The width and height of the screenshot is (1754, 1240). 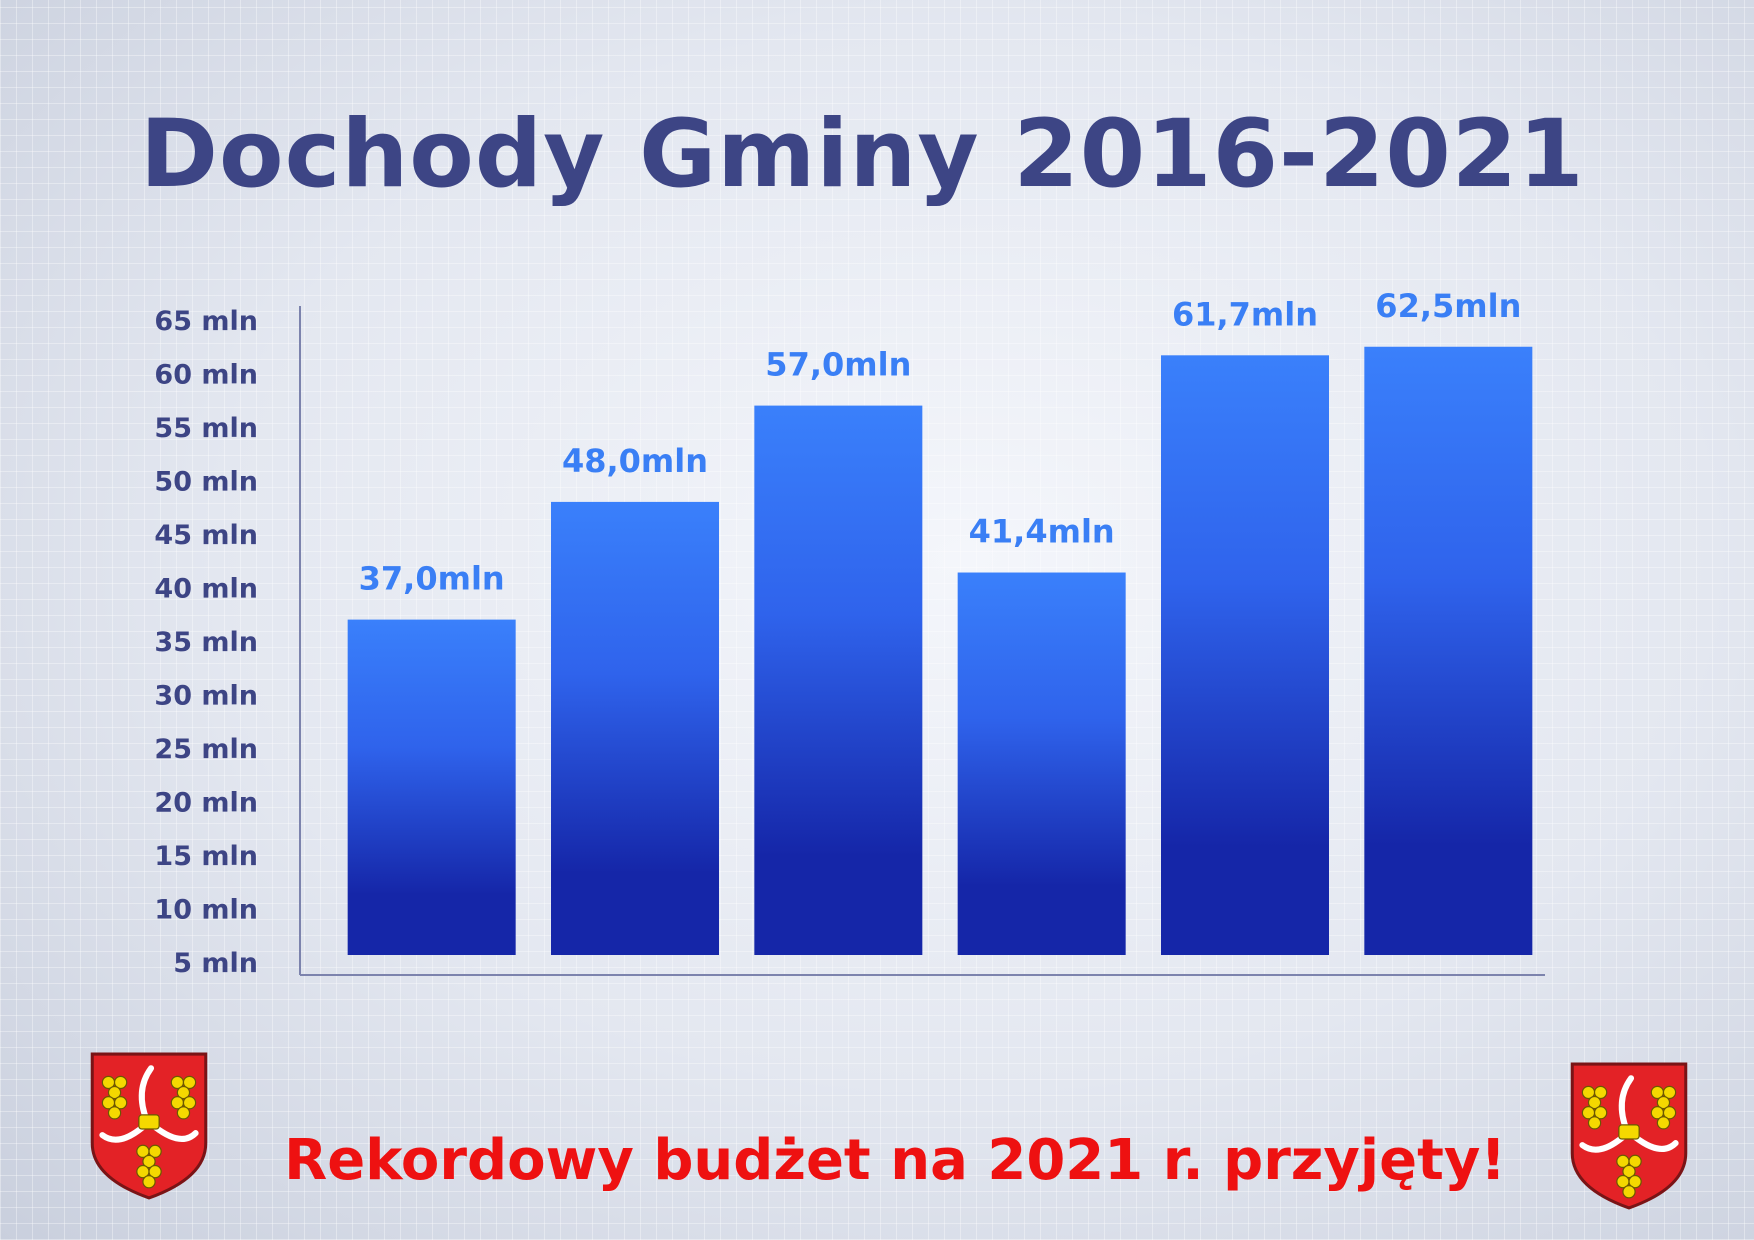 What do you see at coordinates (206, 482) in the screenshot?
I see `y-tick-label: 50 mln` at bounding box center [206, 482].